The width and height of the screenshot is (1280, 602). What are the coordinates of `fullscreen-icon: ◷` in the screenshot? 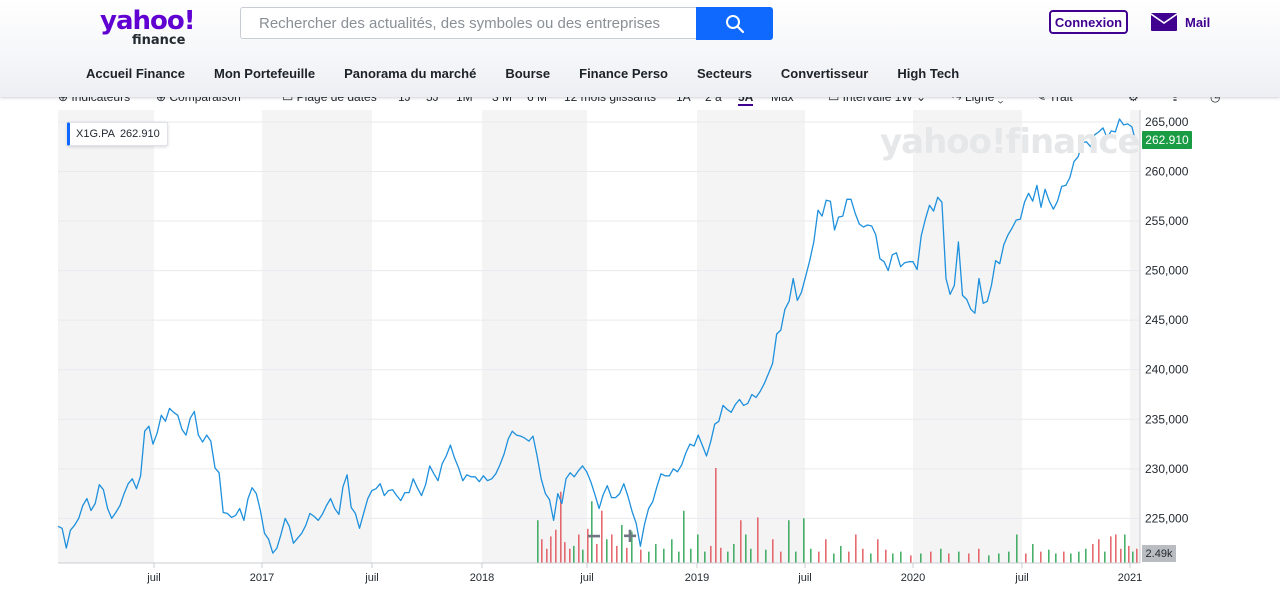 It's located at (1215, 97).